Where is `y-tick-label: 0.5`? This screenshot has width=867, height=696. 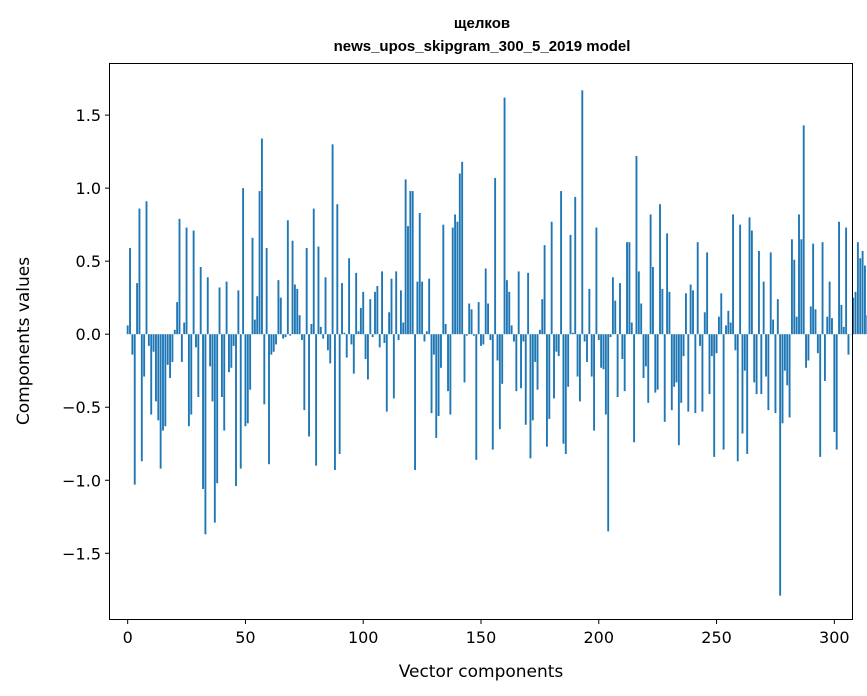 y-tick-label: 0.5 is located at coordinates (88, 261).